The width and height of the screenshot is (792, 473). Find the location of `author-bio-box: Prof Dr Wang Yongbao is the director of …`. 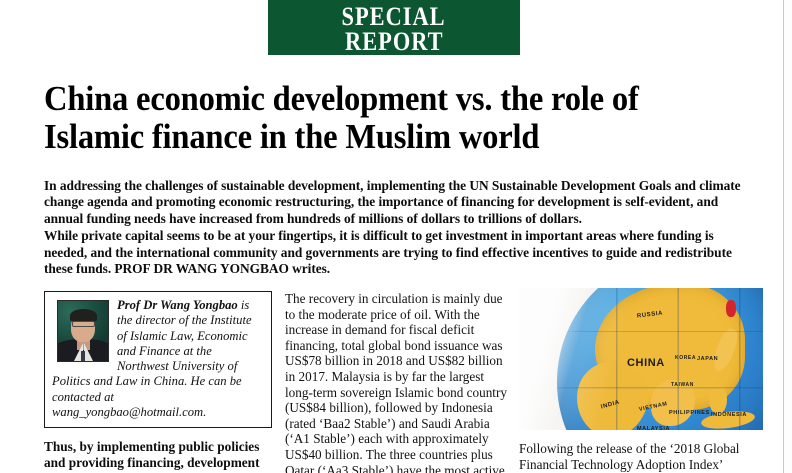

author-bio-box: Prof Dr Wang Yongbao is the director of … is located at coordinates (158, 360).